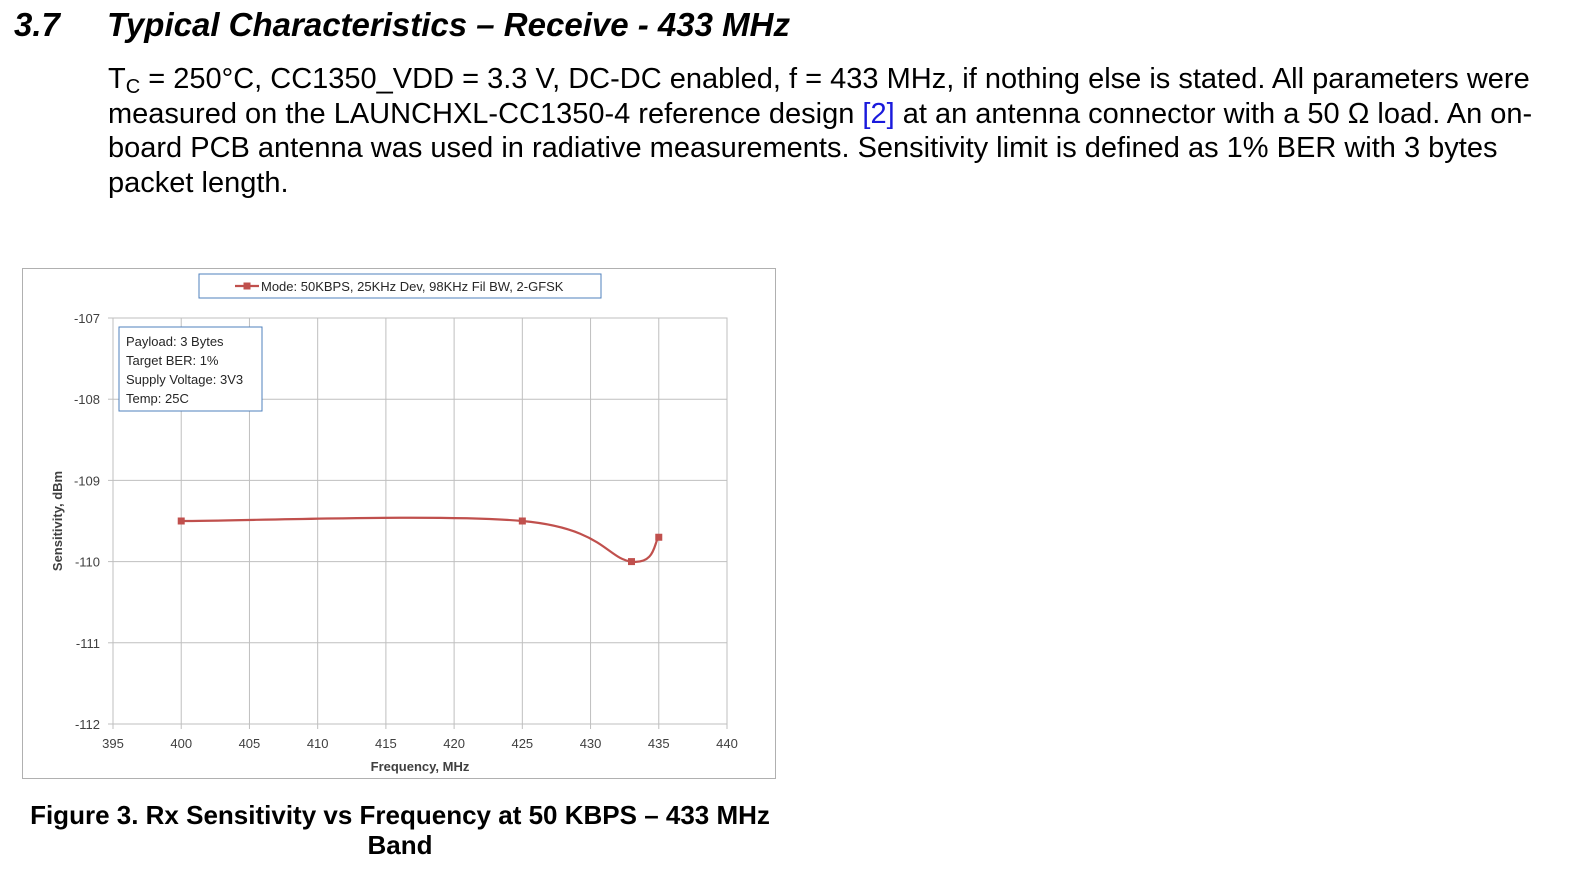 The height and width of the screenshot is (881, 1586). I want to click on series-line, so click(420, 539).